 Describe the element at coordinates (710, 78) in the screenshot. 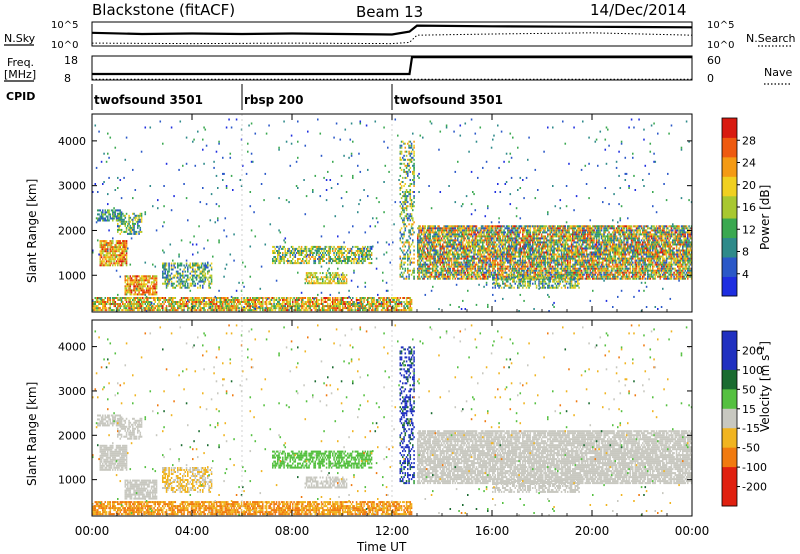

I see `nave-right-tick-bottom: 0` at that location.